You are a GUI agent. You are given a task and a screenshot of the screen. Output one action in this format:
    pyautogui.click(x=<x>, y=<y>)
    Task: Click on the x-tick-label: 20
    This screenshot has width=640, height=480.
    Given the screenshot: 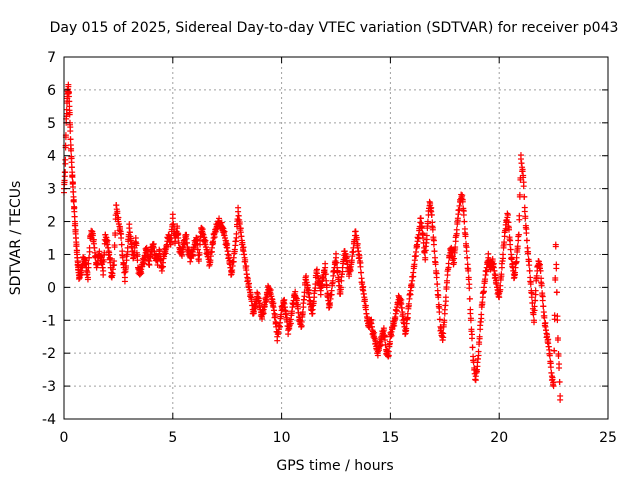 What is the action you would take?
    pyautogui.click(x=499, y=438)
    